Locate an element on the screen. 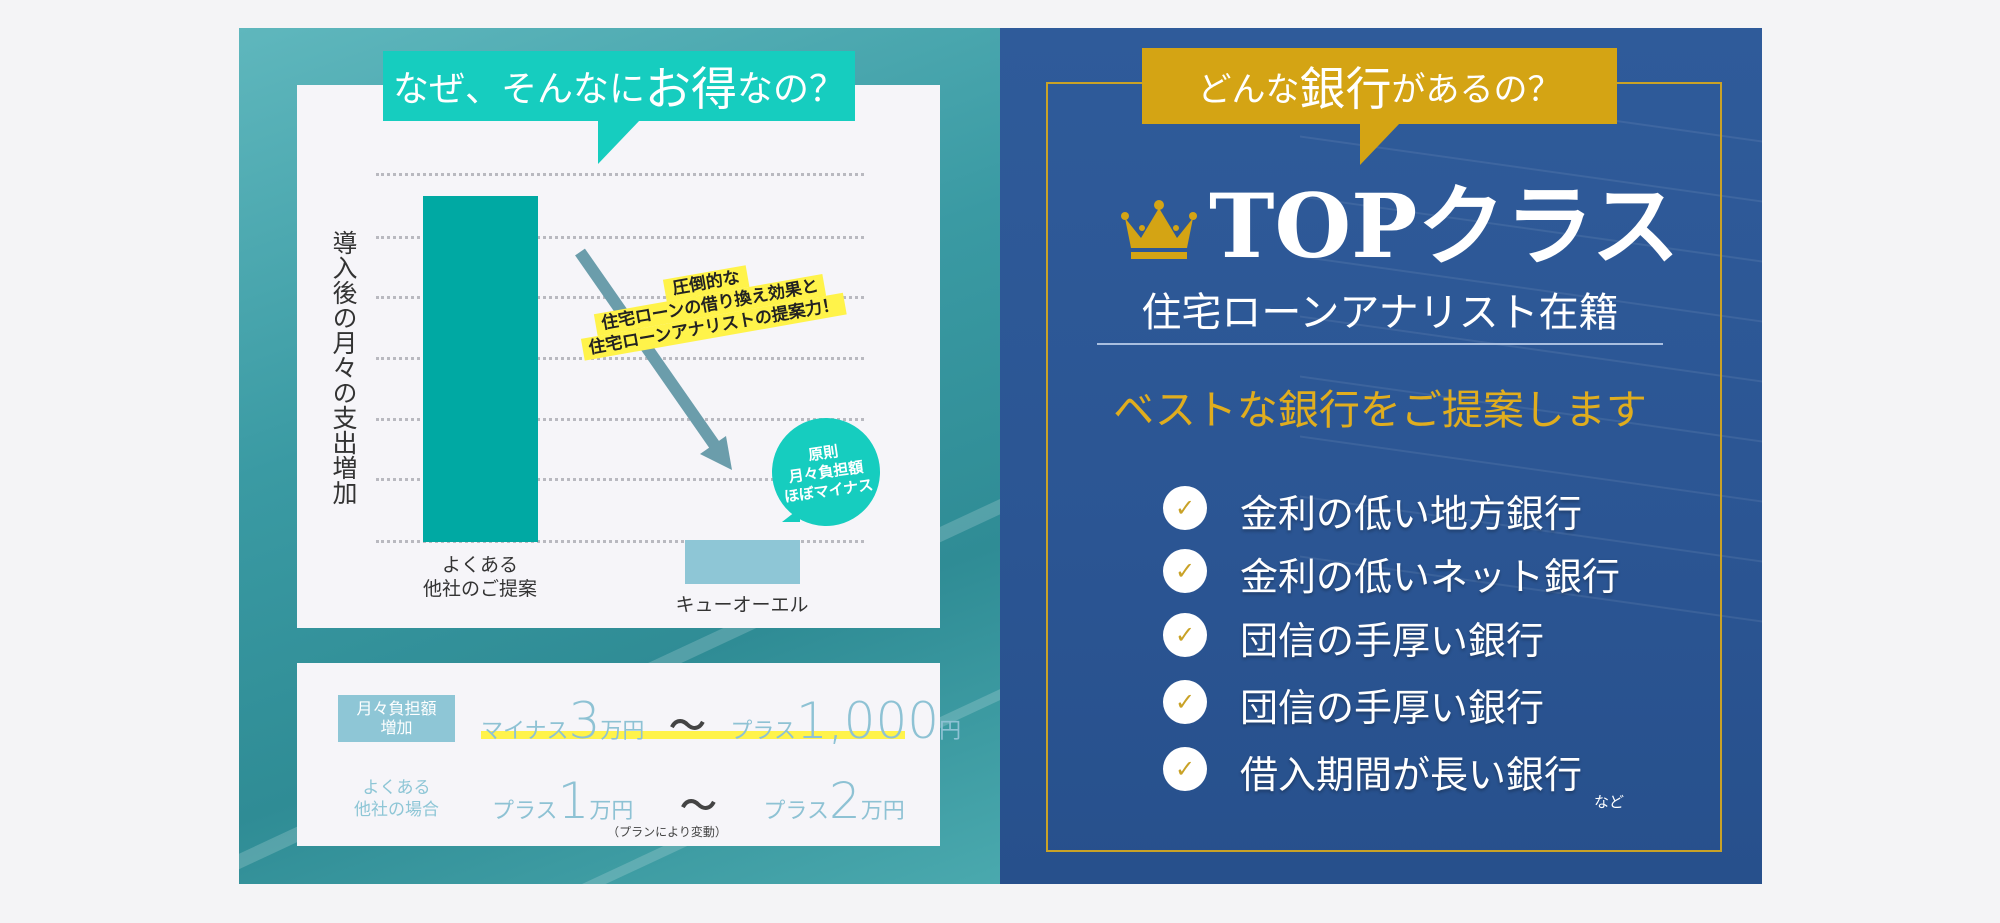 The width and height of the screenshot is (2000, 923). category-label: よくある 他社のご提案 is located at coordinates (479, 577).